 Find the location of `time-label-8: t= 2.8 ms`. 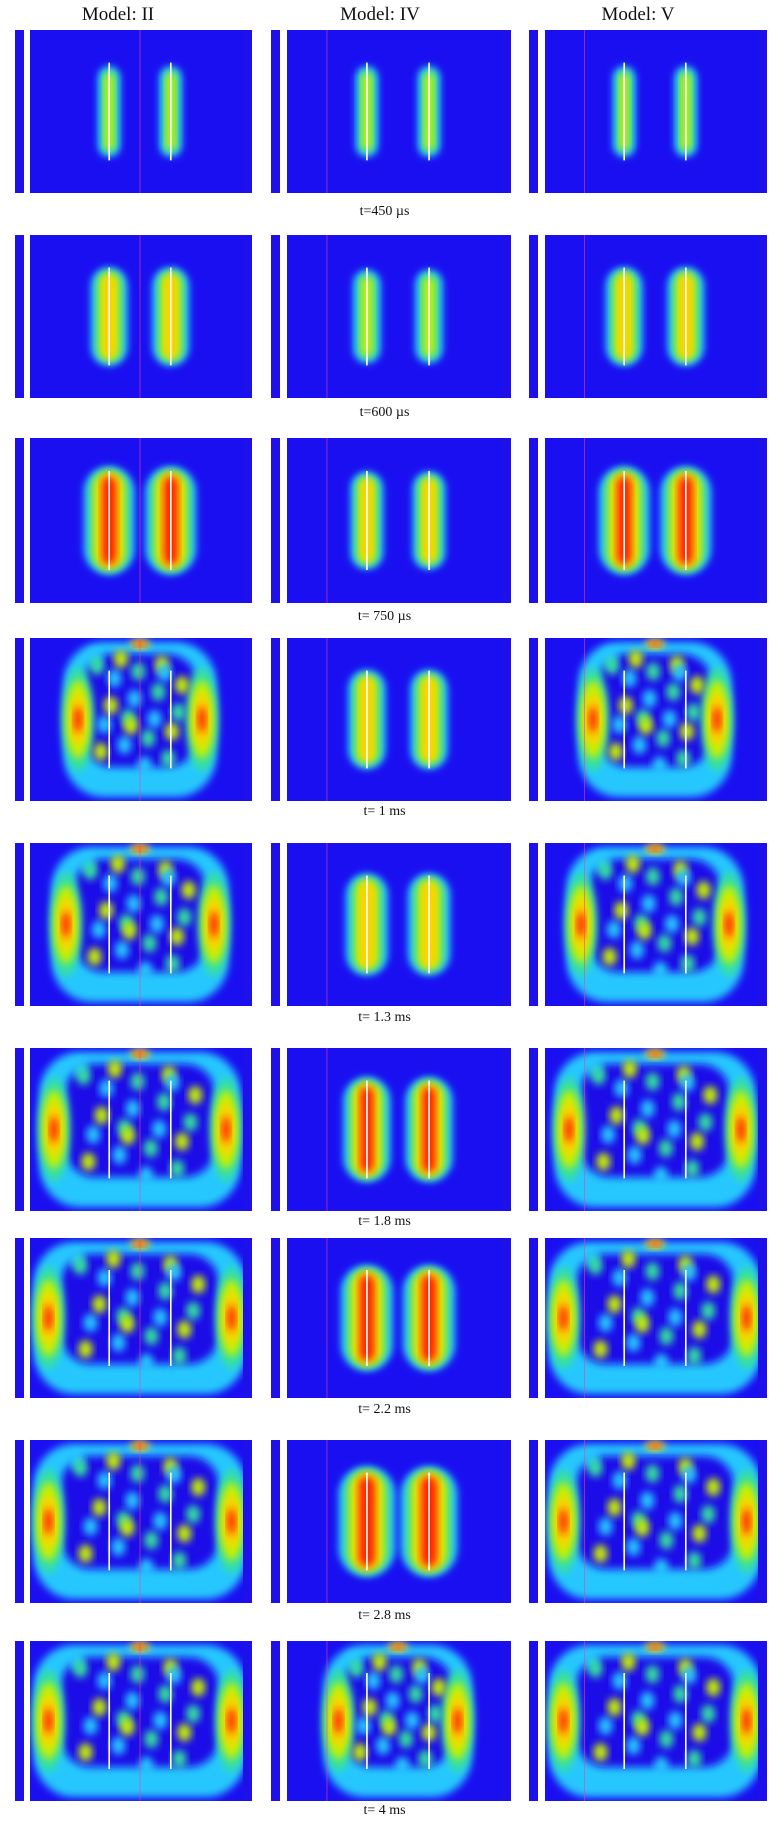

time-label-8: t= 2.8 ms is located at coordinates (384, 1615).